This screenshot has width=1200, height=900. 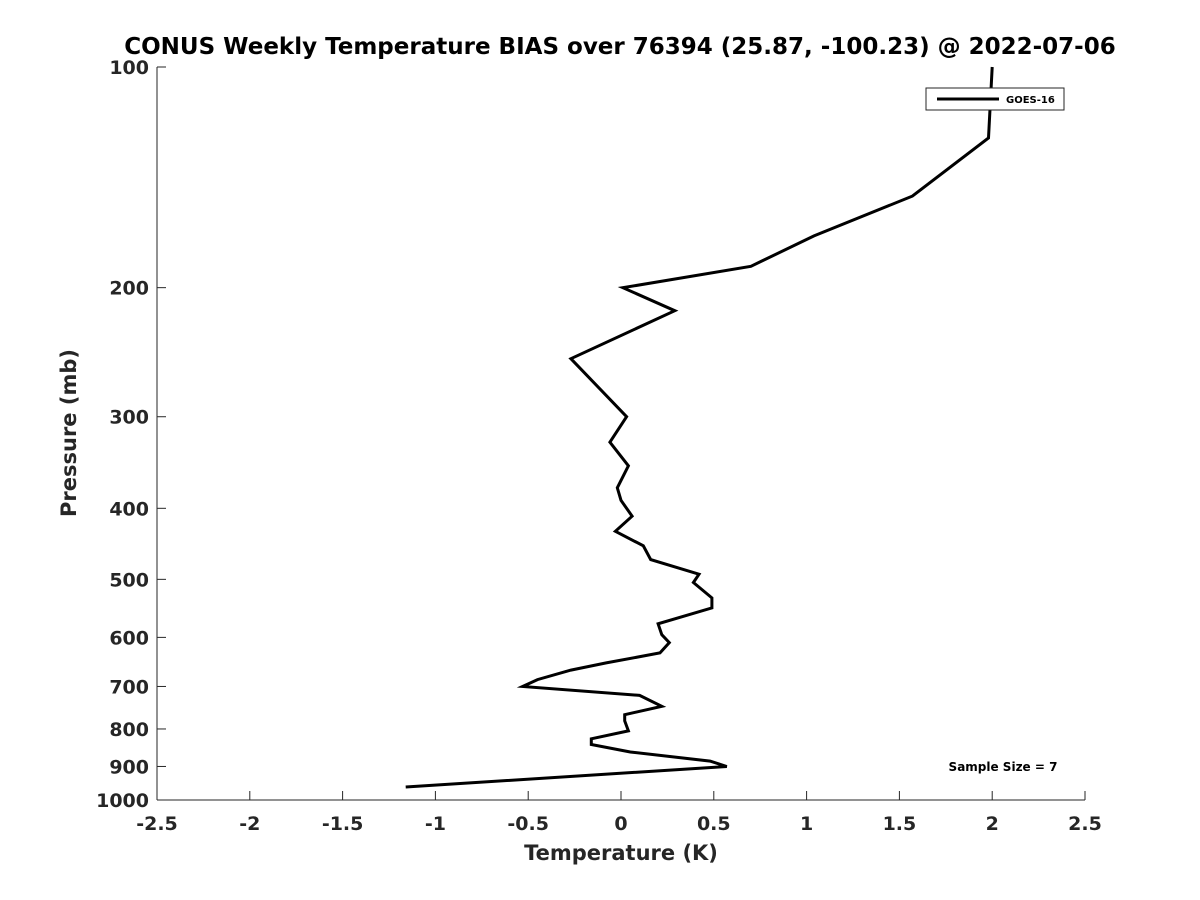 What do you see at coordinates (129, 638) in the screenshot?
I see `y-tick-label: 600` at bounding box center [129, 638].